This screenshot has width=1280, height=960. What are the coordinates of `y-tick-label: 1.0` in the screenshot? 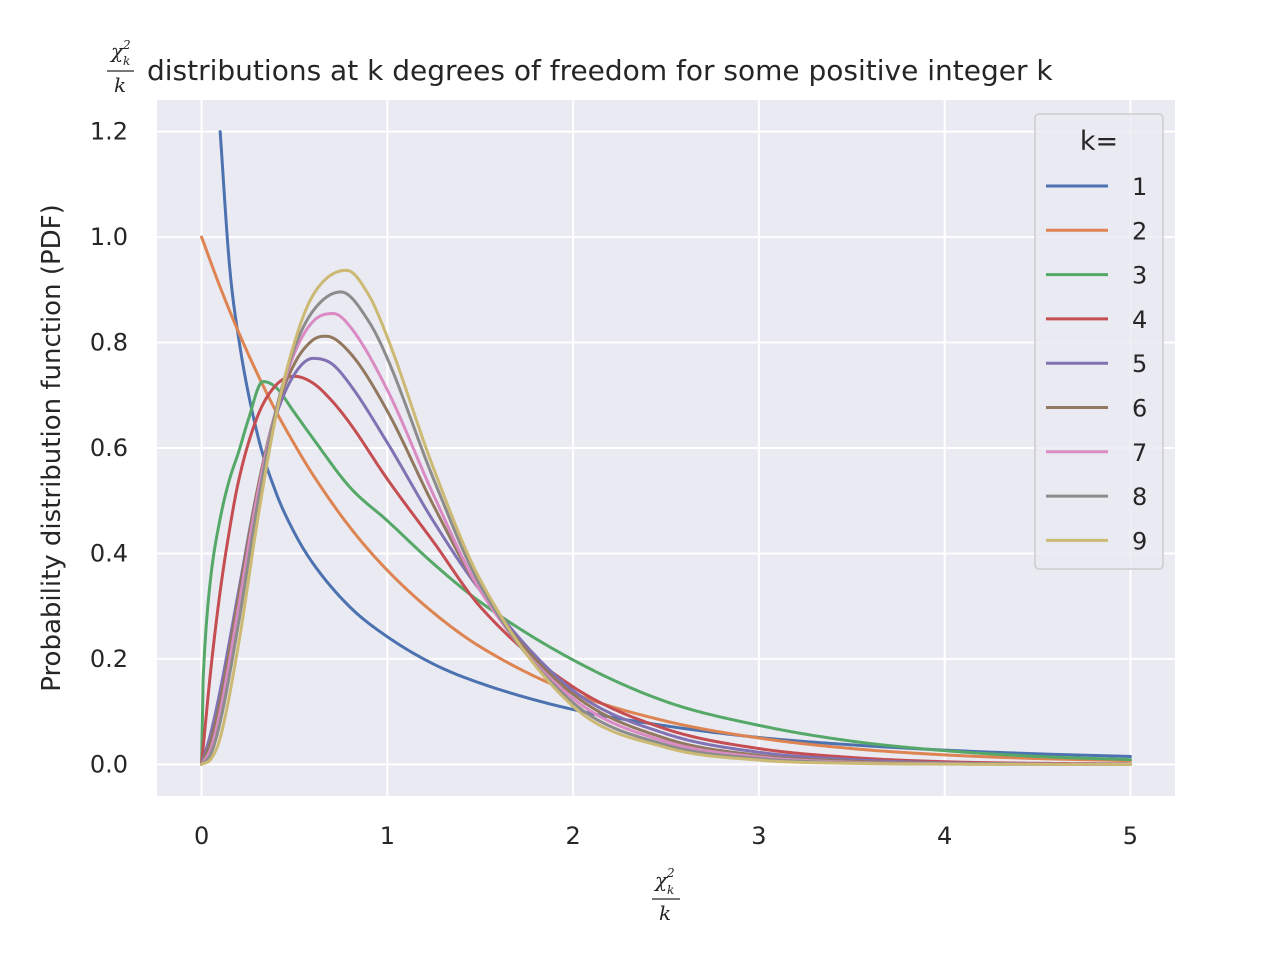 It's located at (109, 237).